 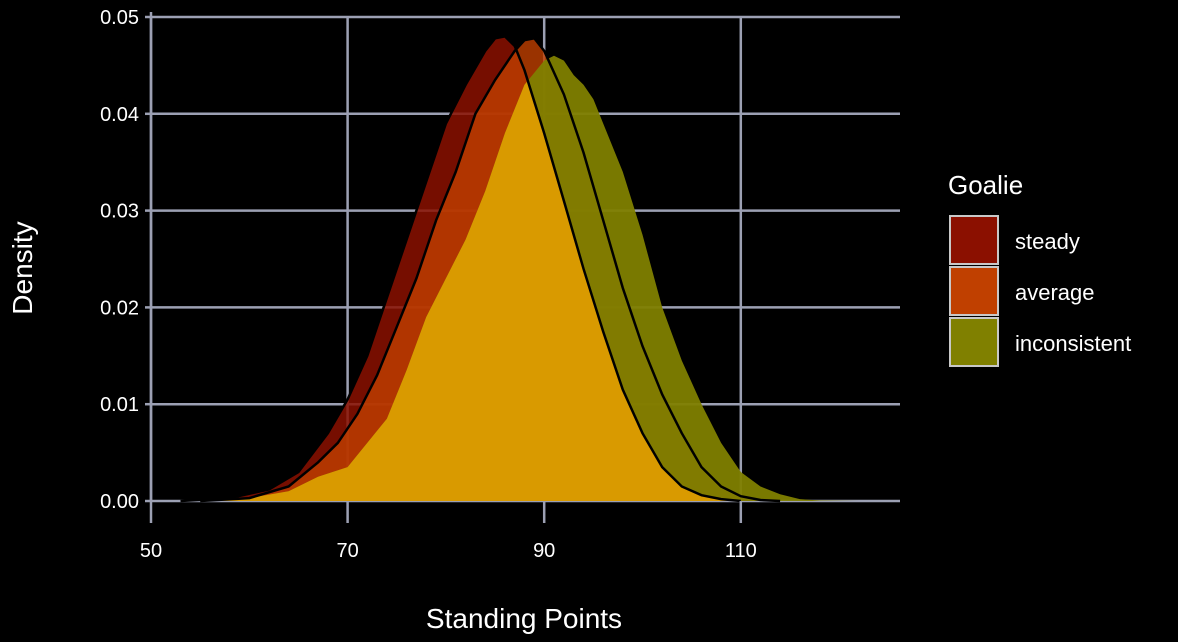 I want to click on y-tick-label: 0.01, so click(x=119, y=405).